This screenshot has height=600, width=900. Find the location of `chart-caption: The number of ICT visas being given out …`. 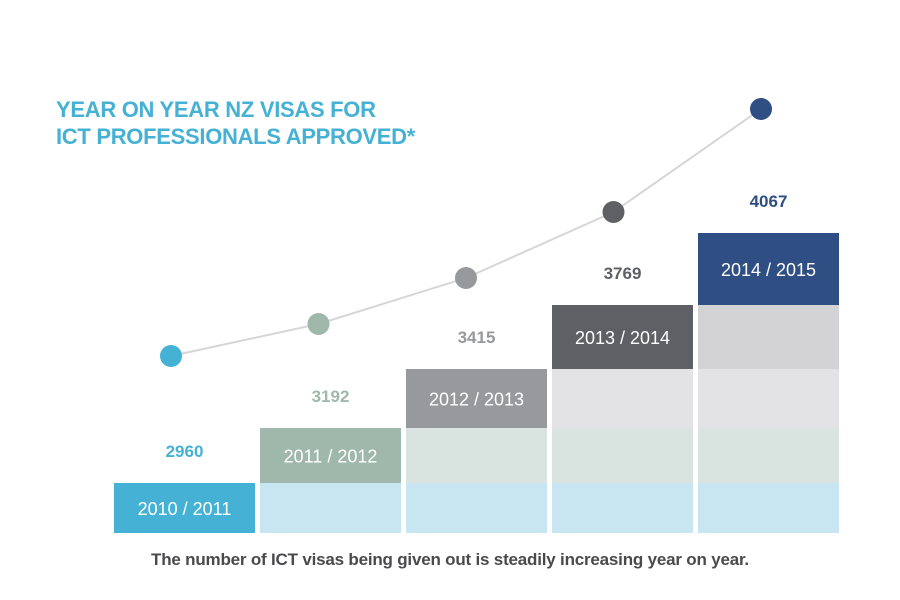

chart-caption: The number of ICT visas being given out … is located at coordinates (450, 559).